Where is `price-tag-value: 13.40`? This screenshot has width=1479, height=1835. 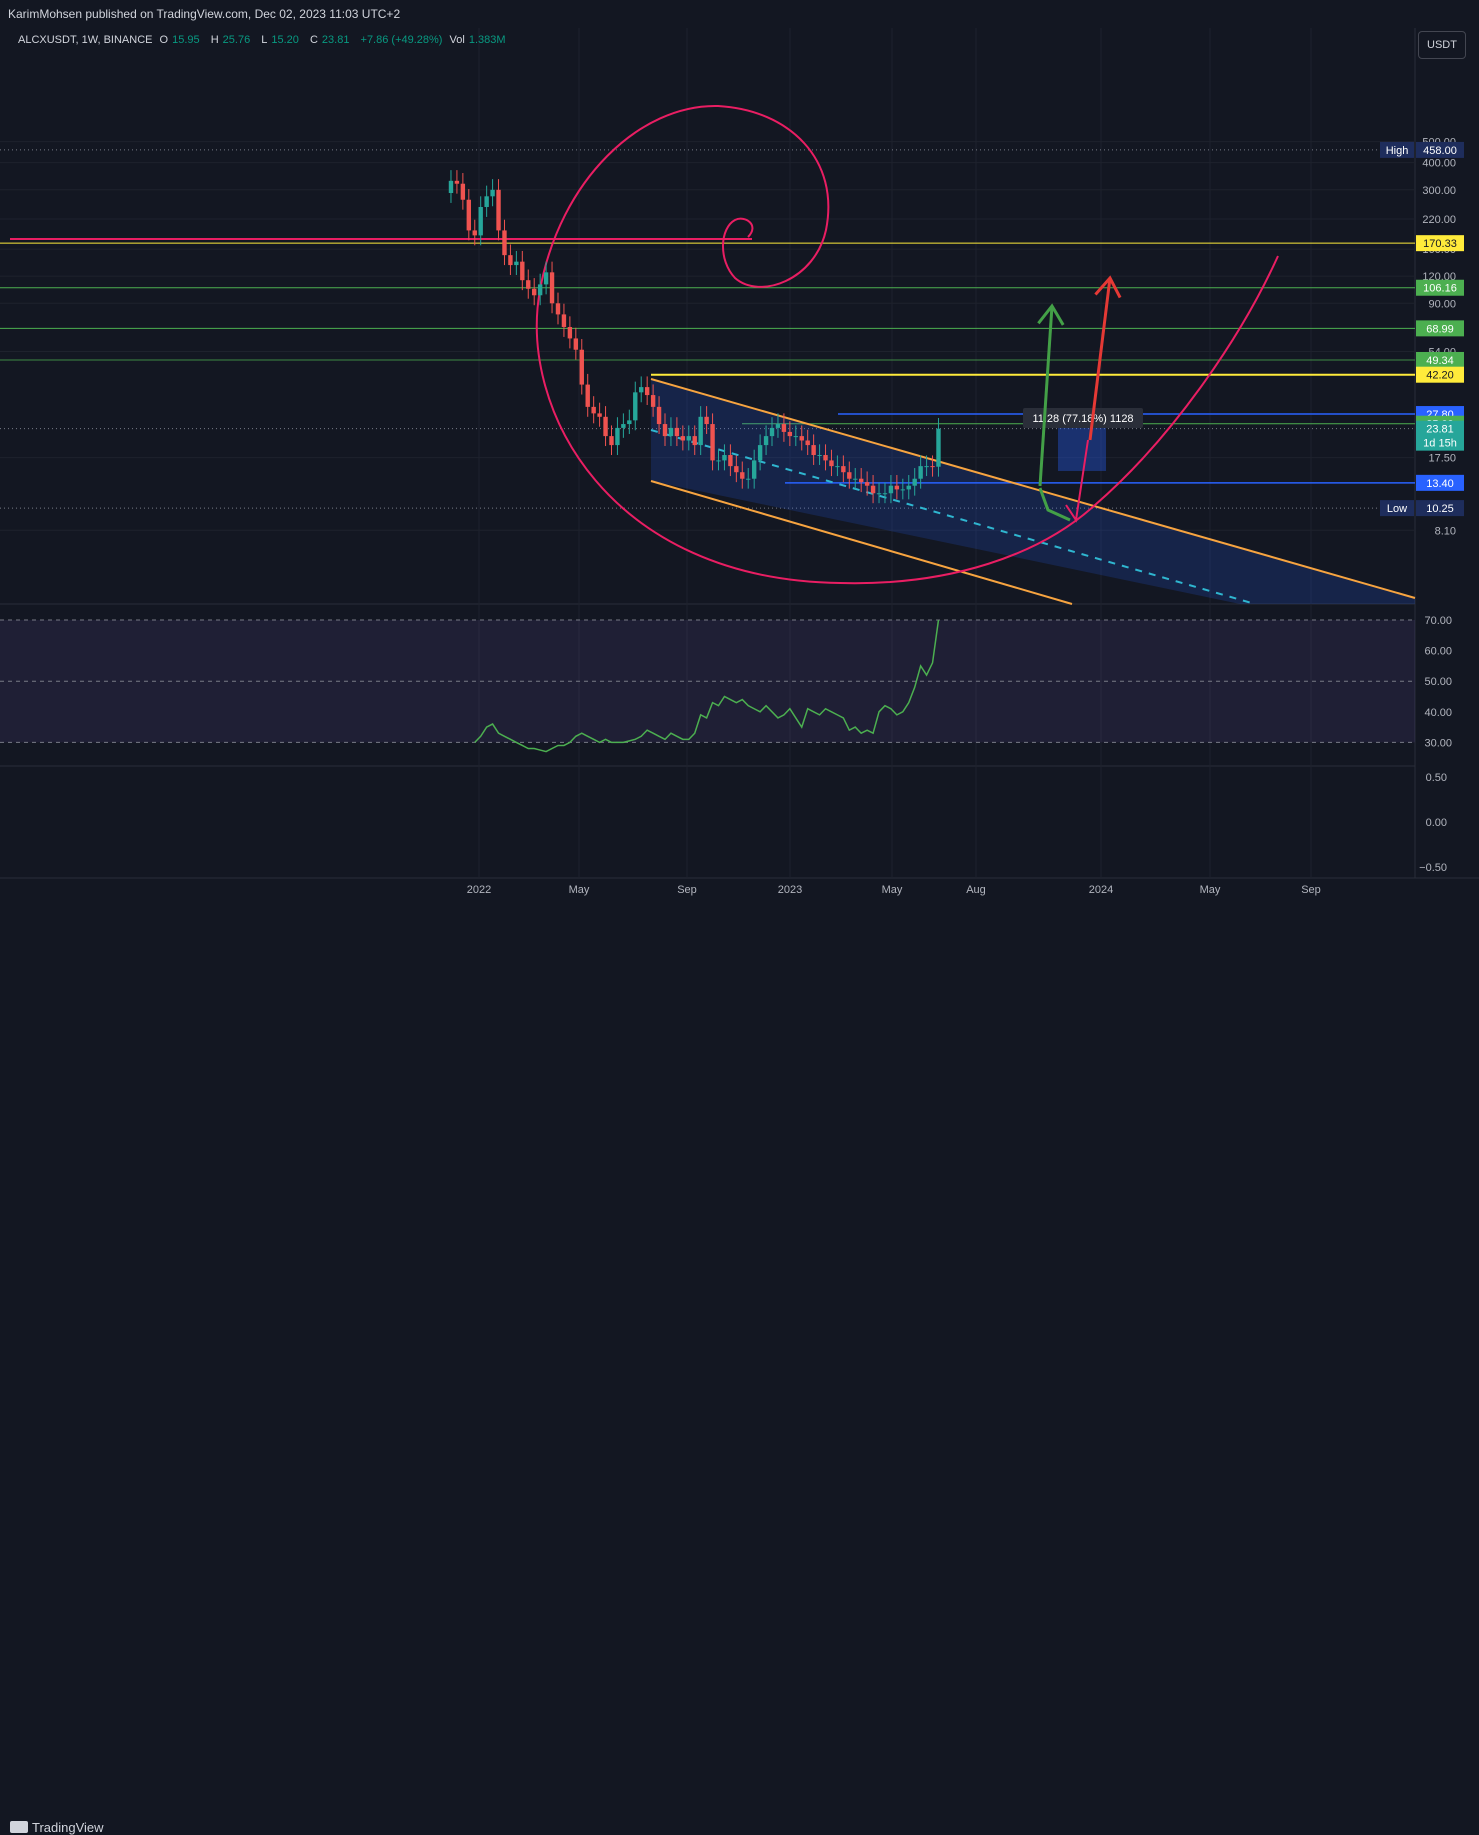 price-tag-value: 13.40 is located at coordinates (1440, 484).